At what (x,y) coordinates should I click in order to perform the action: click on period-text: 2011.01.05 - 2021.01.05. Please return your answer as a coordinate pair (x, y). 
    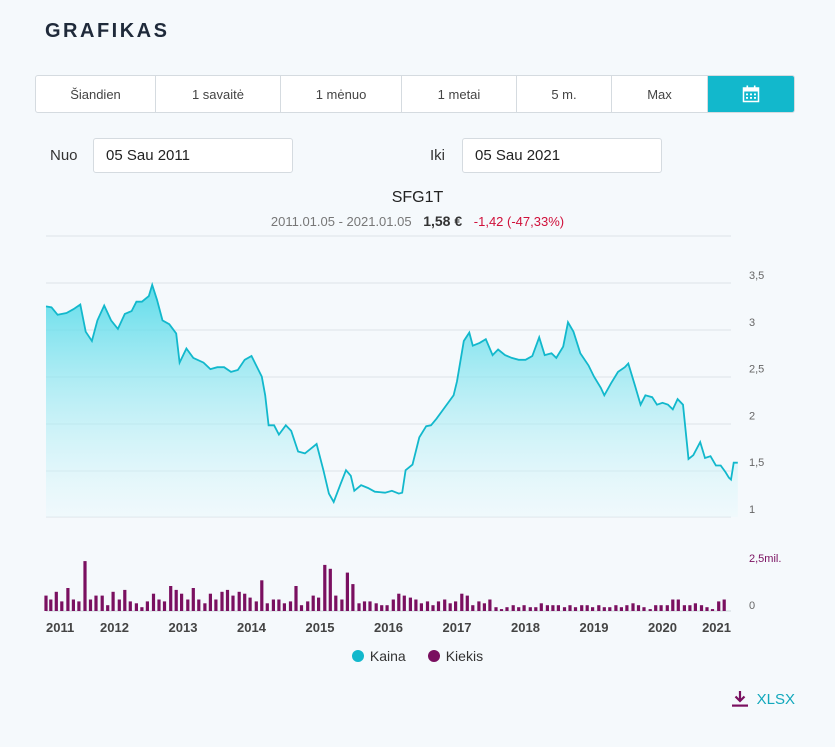
    Looking at the image, I should click on (341, 221).